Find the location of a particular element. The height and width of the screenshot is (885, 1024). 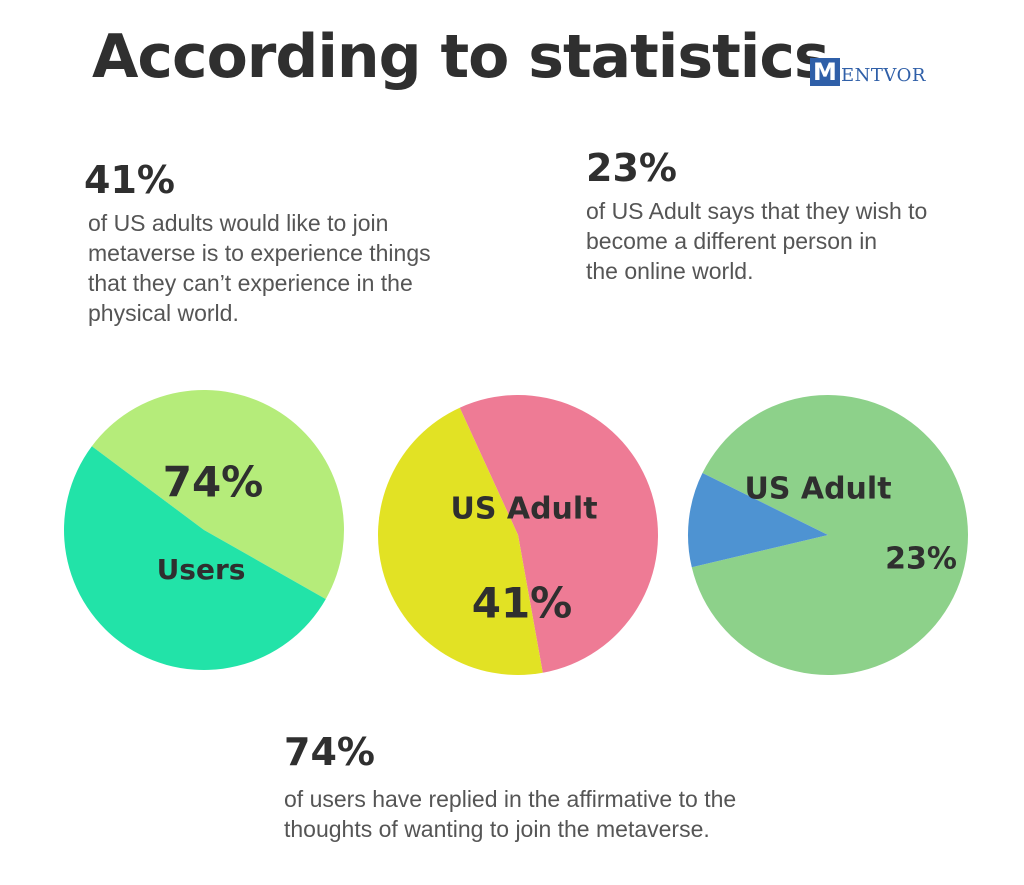

pie-slice-label: Users is located at coordinates (201, 569).